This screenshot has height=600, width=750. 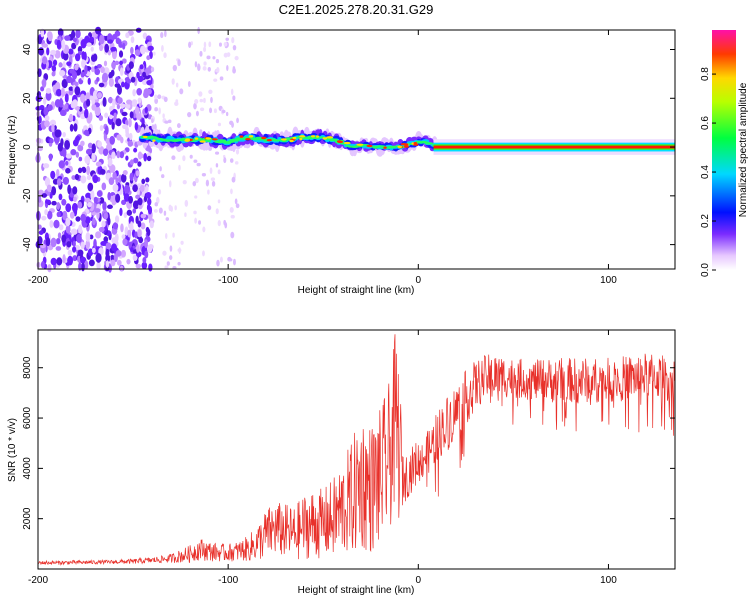 I want to click on y-tick-label: -20, so click(x=27, y=195).